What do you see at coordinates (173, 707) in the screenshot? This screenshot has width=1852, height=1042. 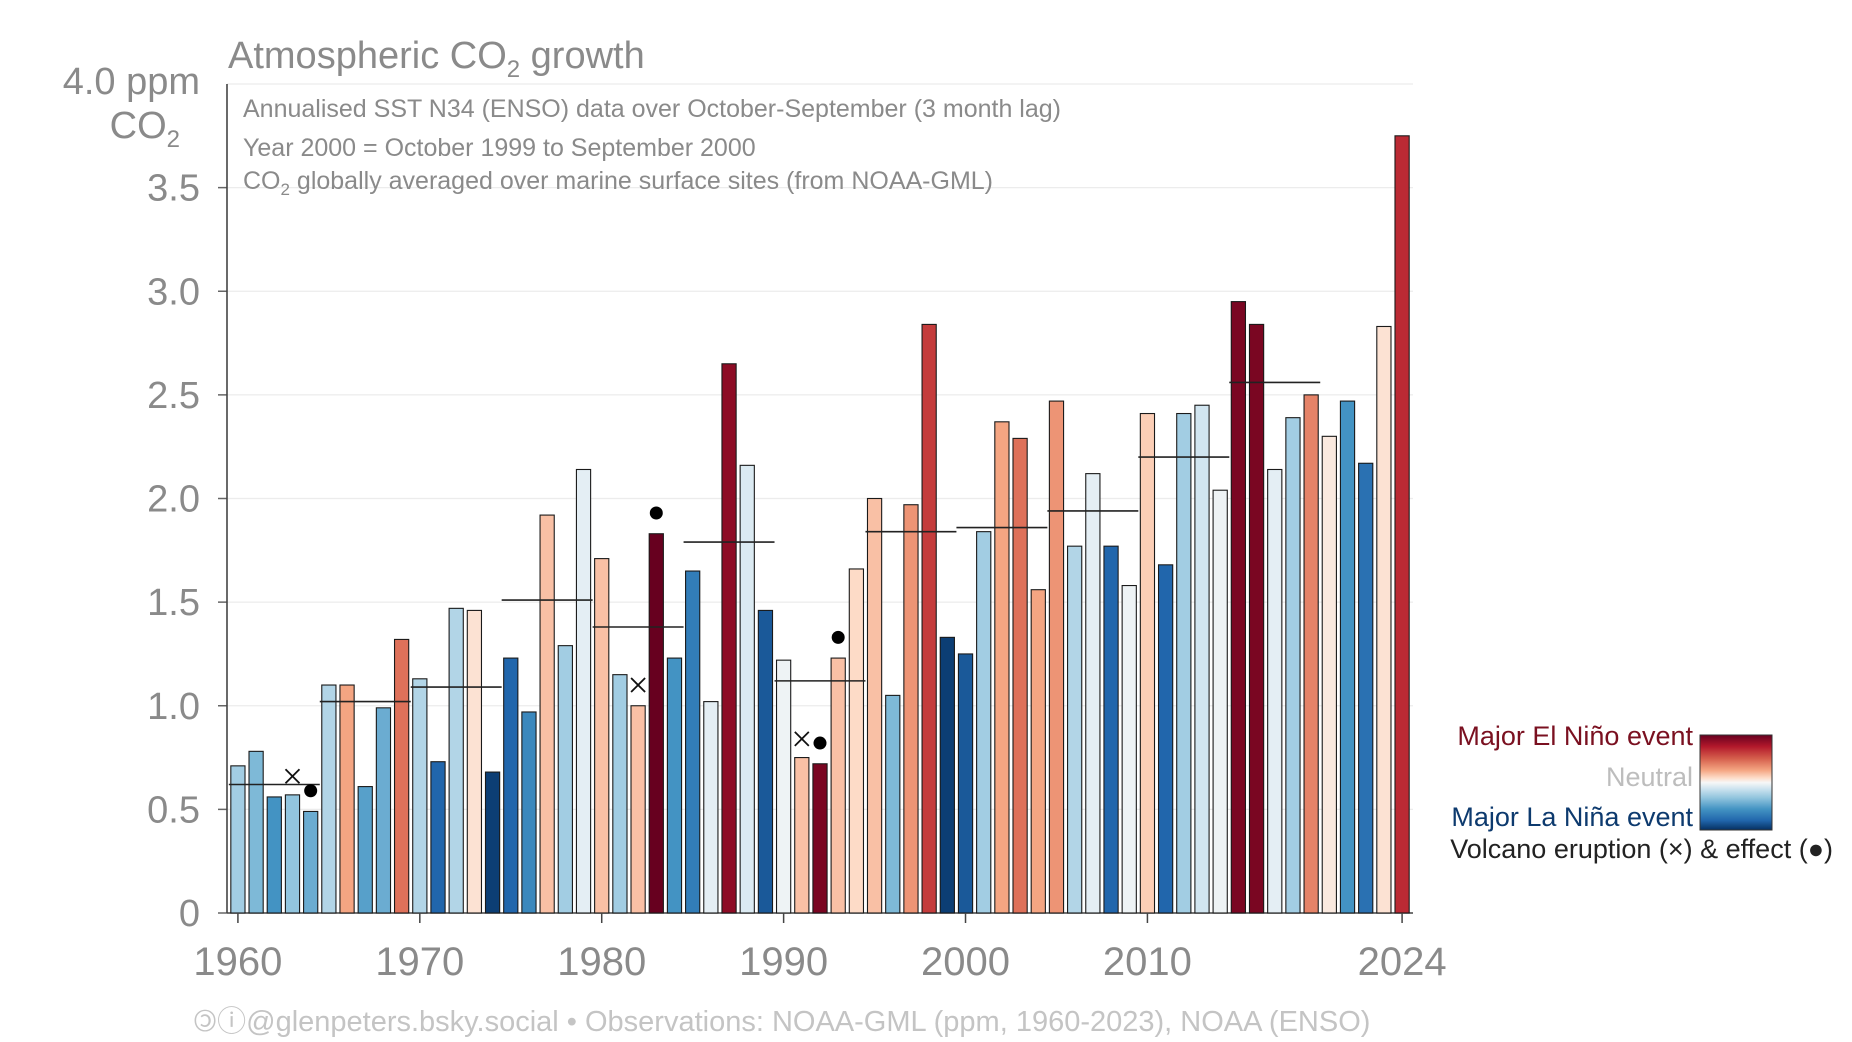 I see `y-tick-label: 1.0` at bounding box center [173, 707].